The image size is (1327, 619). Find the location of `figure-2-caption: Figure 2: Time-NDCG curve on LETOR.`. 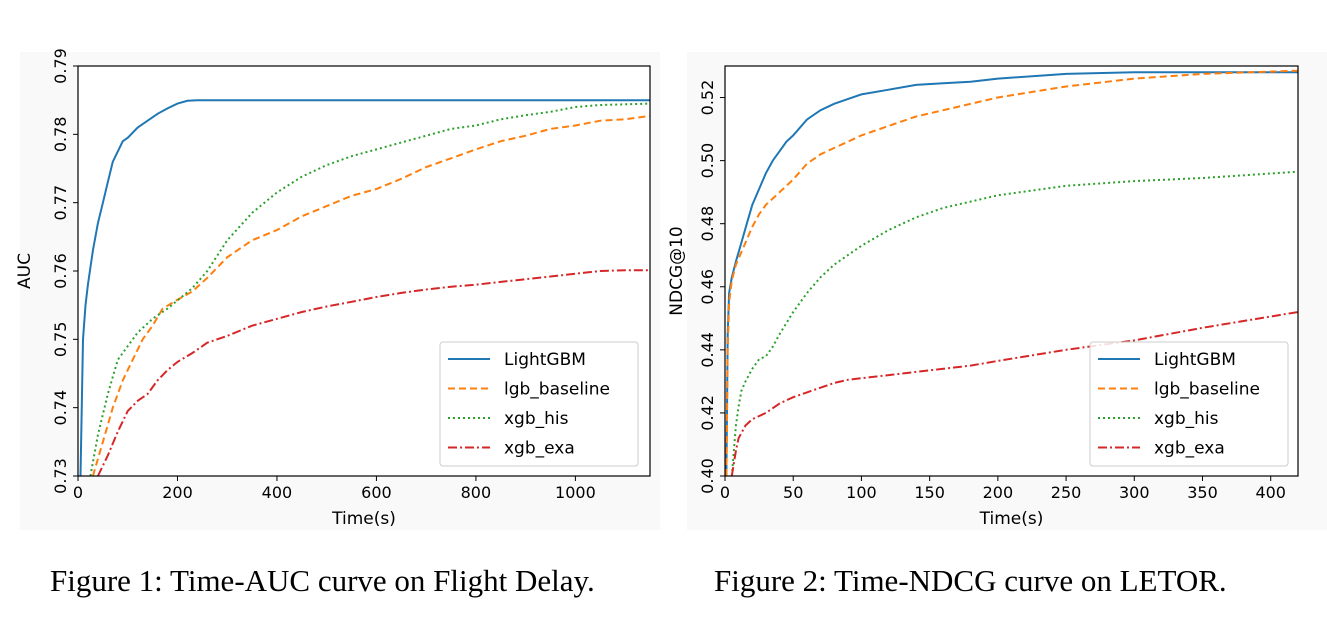

figure-2-caption: Figure 2: Time-NDCG curve on LETOR. is located at coordinates (970, 580).